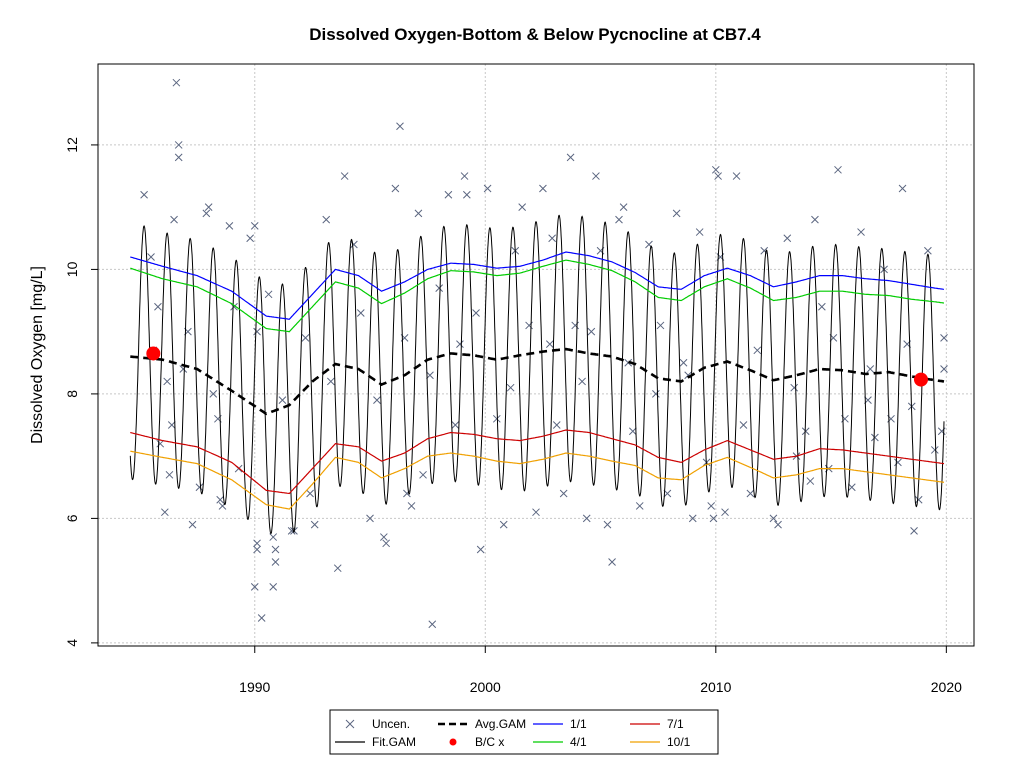 The height and width of the screenshot is (768, 1024). What do you see at coordinates (675, 724) in the screenshot?
I see `legend-label: 7/1` at bounding box center [675, 724].